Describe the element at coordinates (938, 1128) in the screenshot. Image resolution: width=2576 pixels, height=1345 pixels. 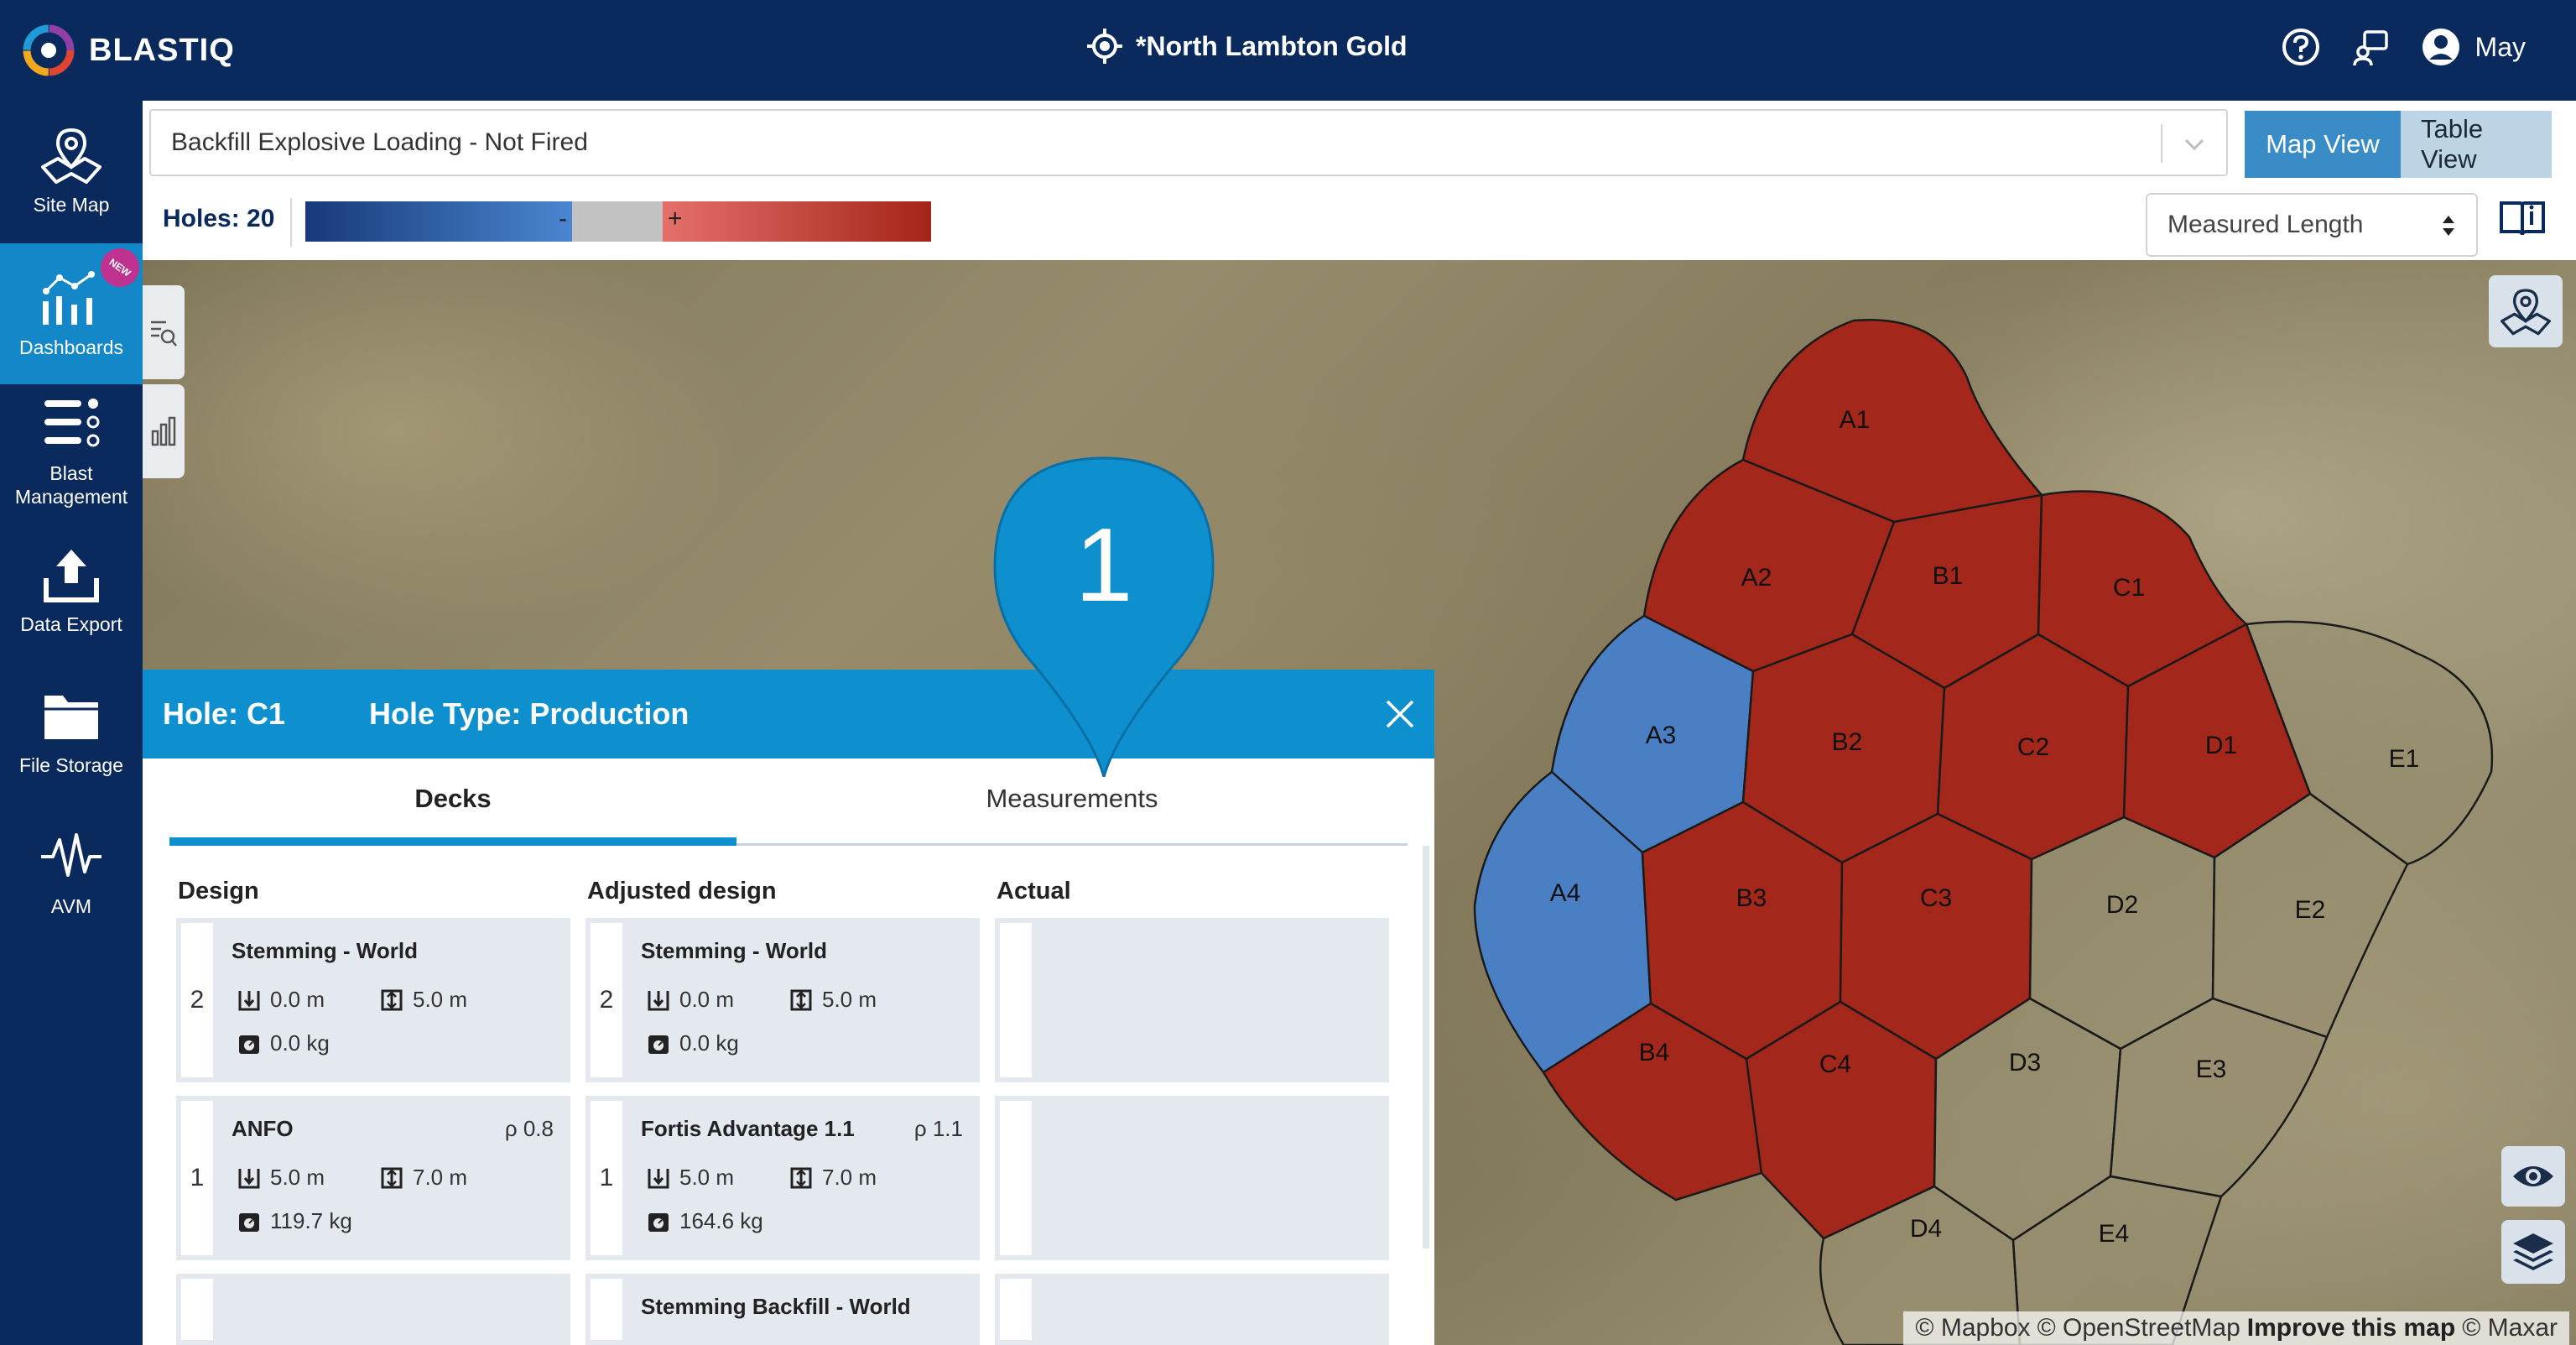
I see `deck-density: ρ 1.1` at that location.